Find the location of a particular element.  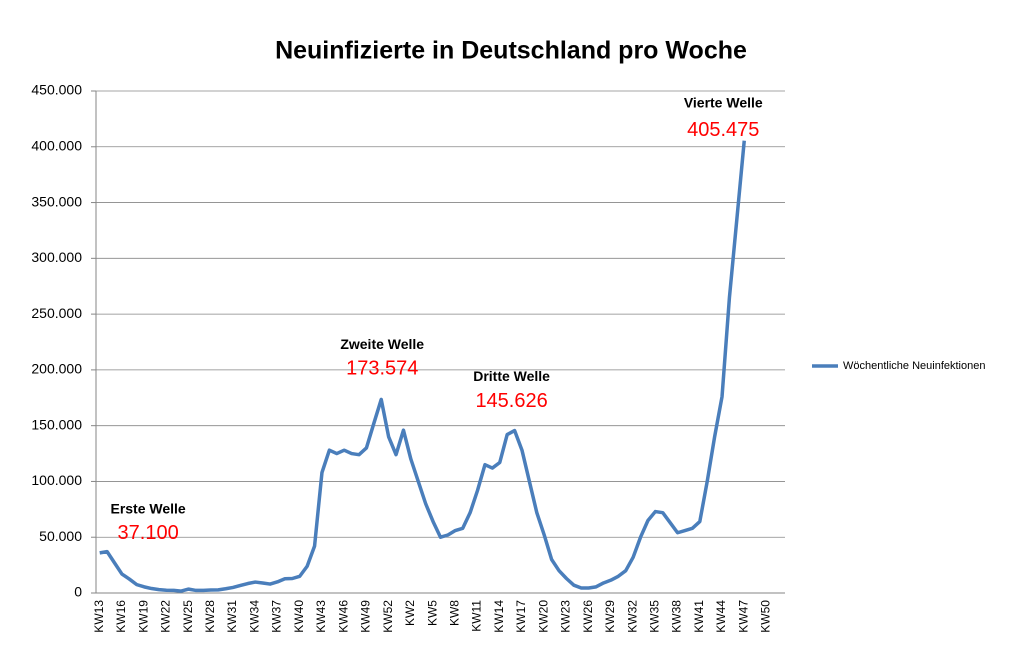

y-tick-label: 400.000 is located at coordinates (56, 145).